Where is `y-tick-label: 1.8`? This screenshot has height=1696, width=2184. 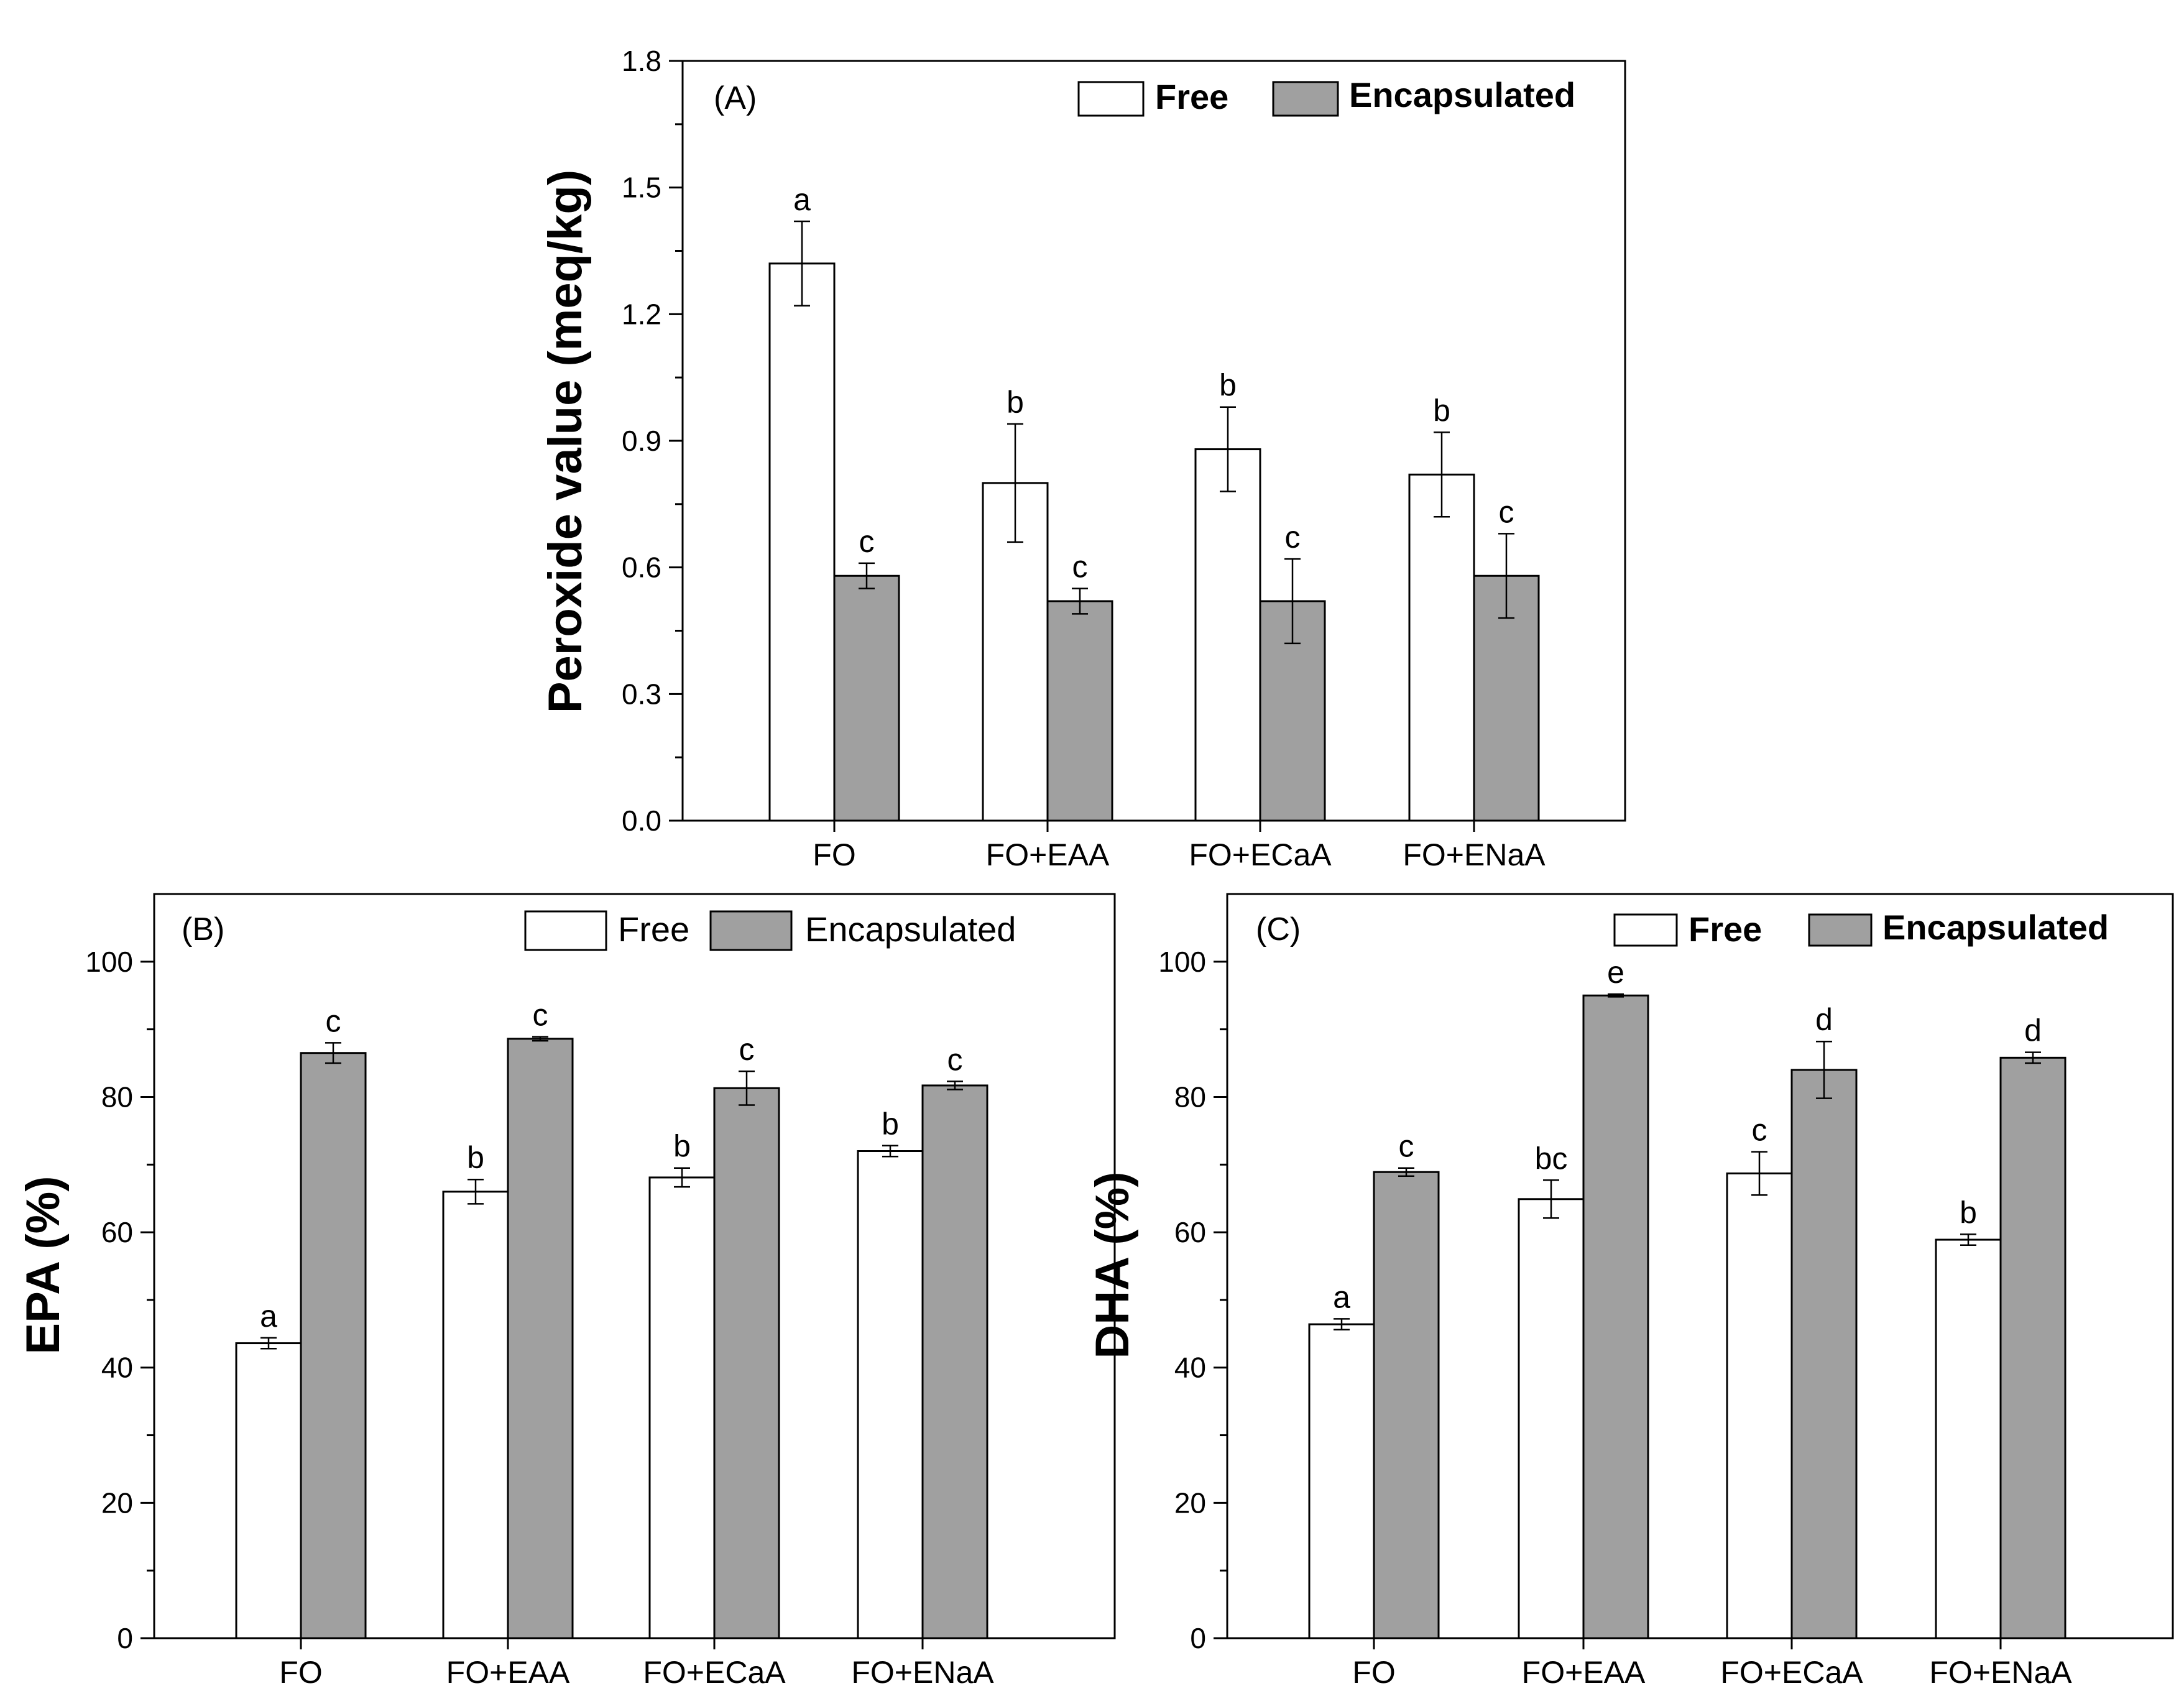 y-tick-label: 1.8 is located at coordinates (641, 61).